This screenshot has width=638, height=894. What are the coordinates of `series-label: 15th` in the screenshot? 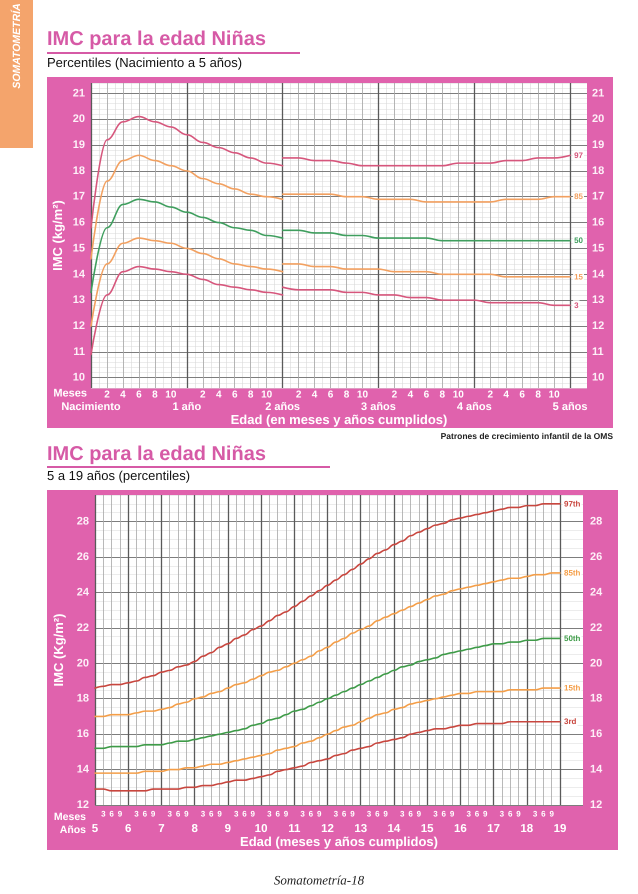 It's located at (572, 688).